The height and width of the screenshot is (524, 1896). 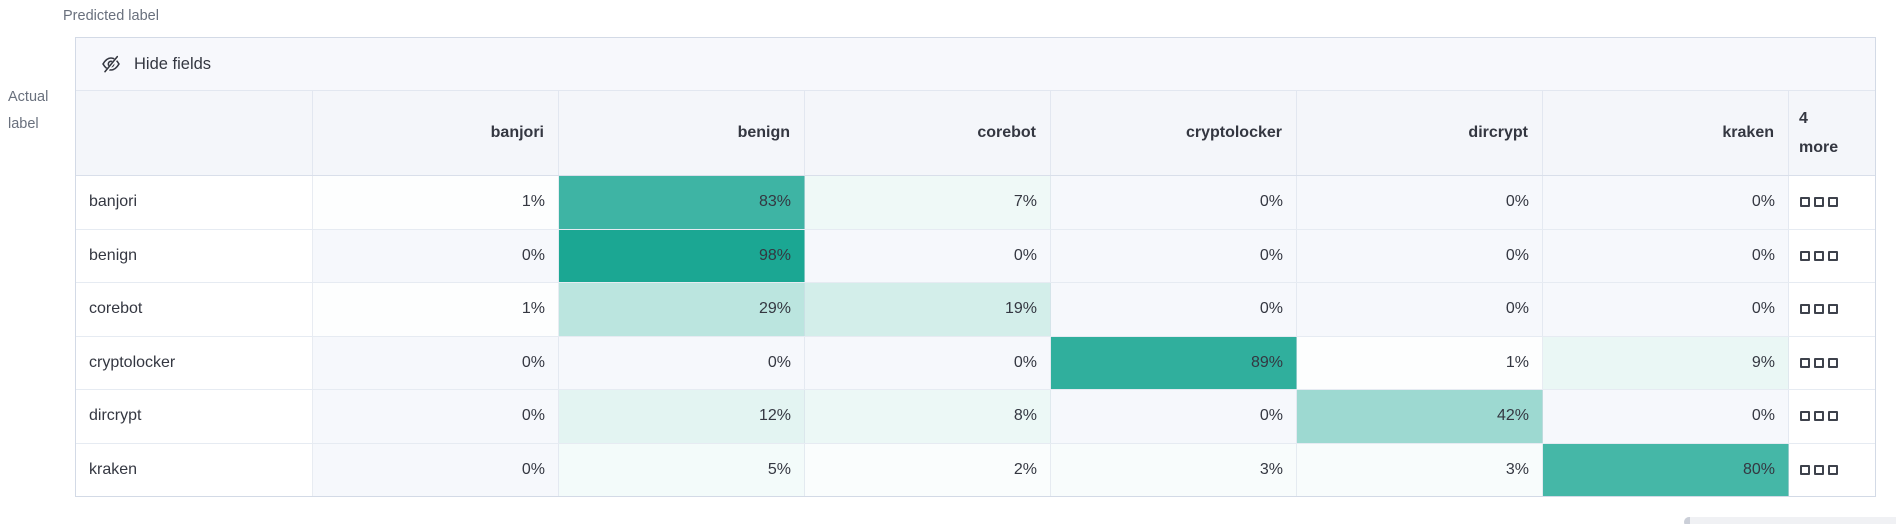 What do you see at coordinates (436, 255) in the screenshot?
I see `cell-benign-banjori: 0%` at bounding box center [436, 255].